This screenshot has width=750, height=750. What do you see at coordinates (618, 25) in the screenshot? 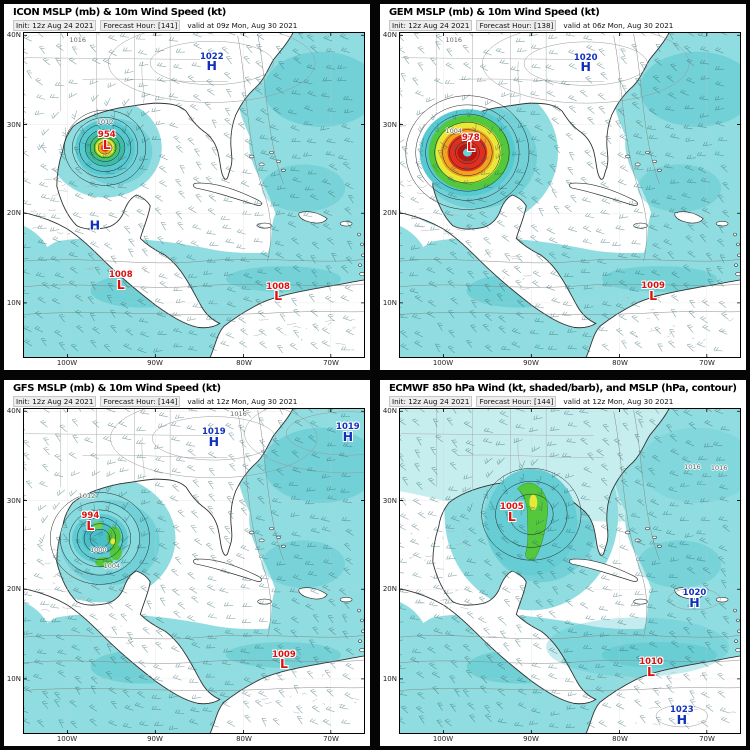
I see `valid-time: valid at 06z Mon, Aug 30 2021` at bounding box center [618, 25].